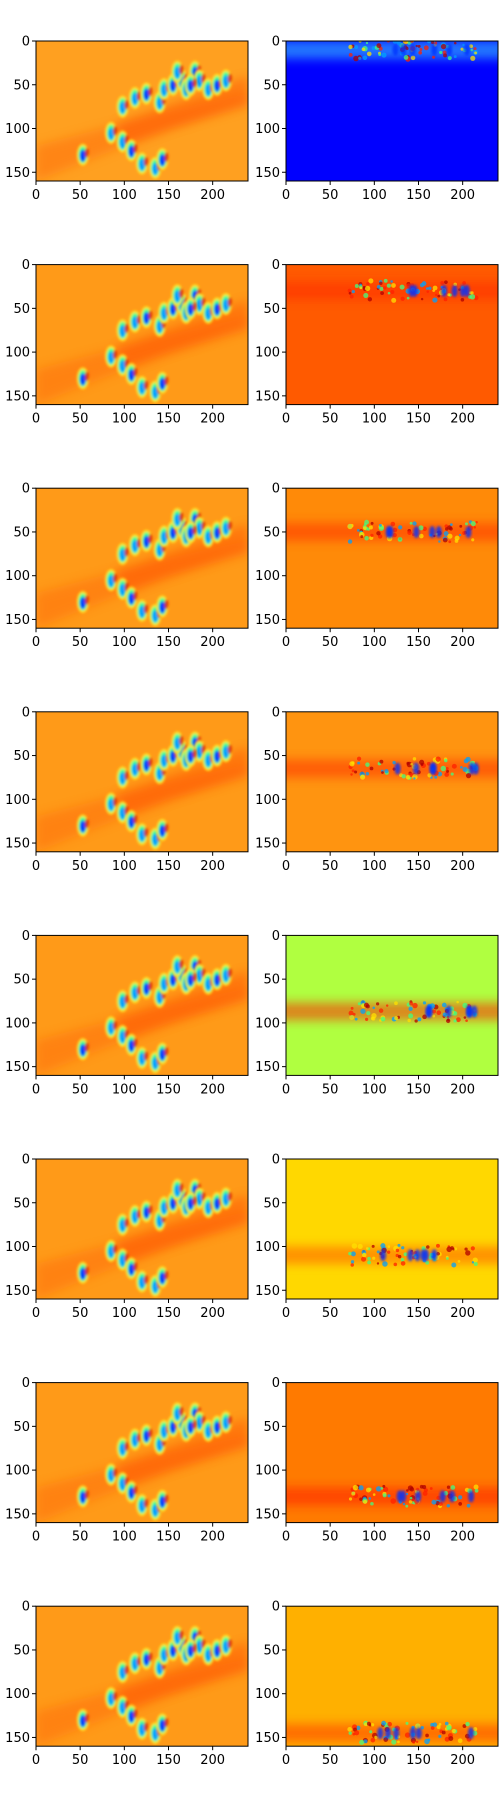 The image size is (500, 1800). Describe the element at coordinates (377, 1013) in the screenshot. I see `panel-right-5: 0 50 100 150 200 0 50 100 150` at that location.